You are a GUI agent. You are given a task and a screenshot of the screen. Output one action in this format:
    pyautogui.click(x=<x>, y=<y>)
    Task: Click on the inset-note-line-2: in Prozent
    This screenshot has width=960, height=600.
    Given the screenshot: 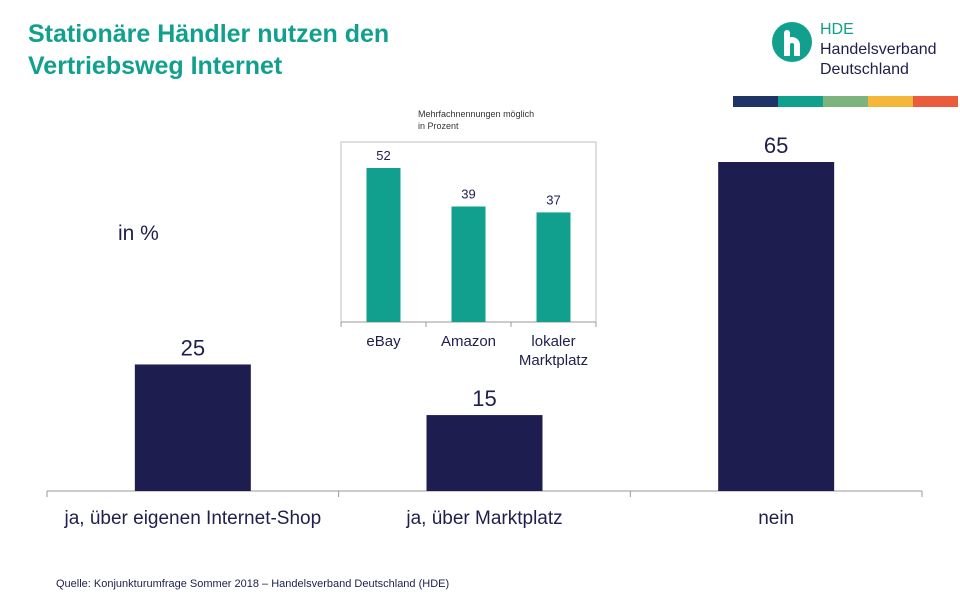 What is the action you would take?
    pyautogui.click(x=438, y=126)
    